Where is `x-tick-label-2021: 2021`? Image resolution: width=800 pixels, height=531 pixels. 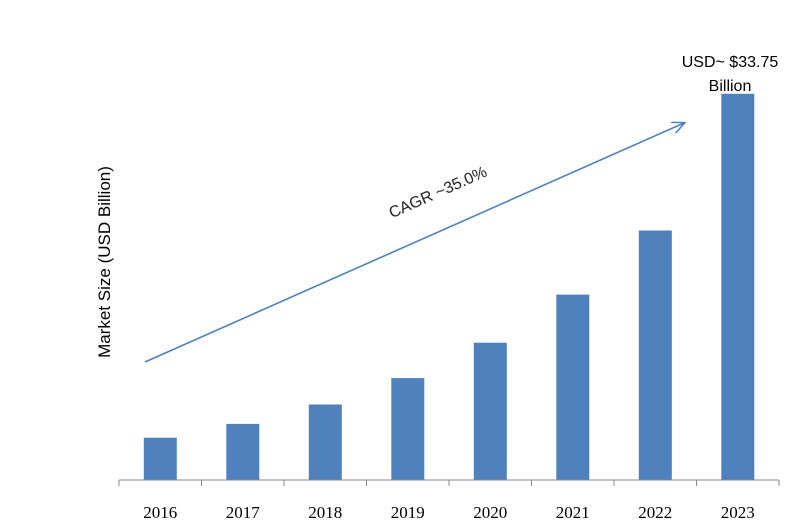
x-tick-label-2021: 2021 is located at coordinates (573, 512).